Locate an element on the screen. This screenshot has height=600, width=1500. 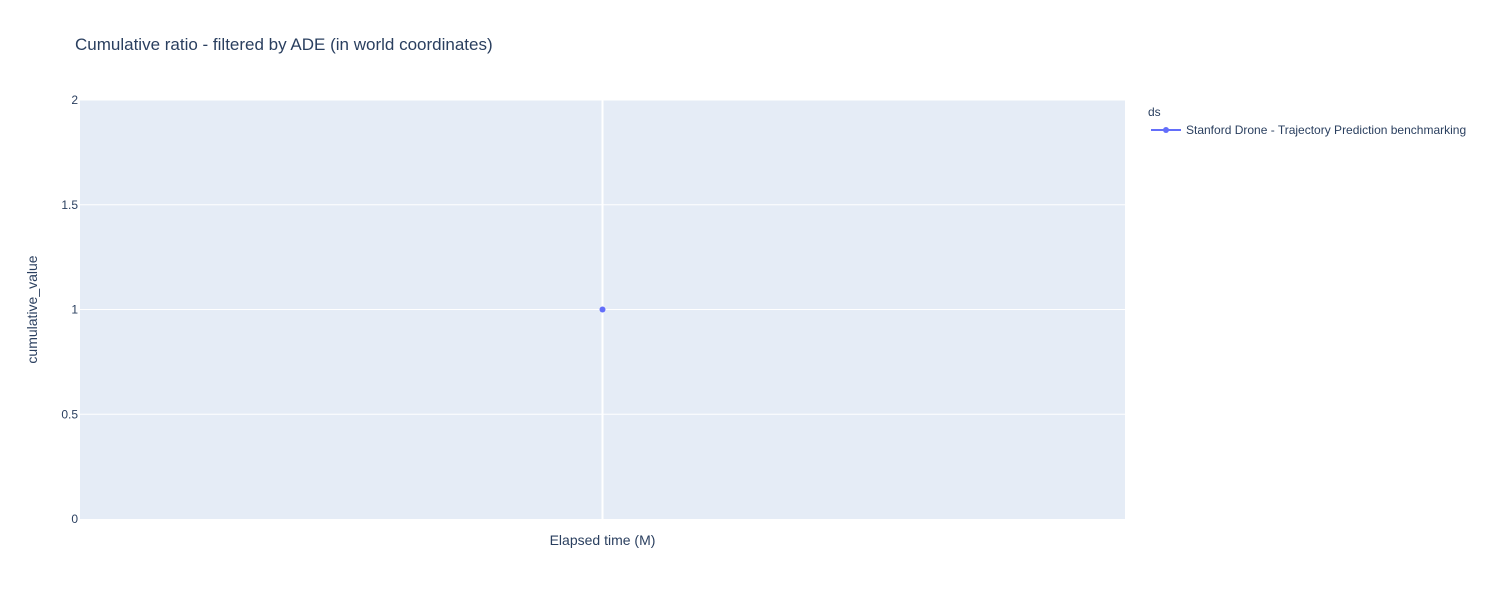
y-tick-label: 1 is located at coordinates (74, 310).